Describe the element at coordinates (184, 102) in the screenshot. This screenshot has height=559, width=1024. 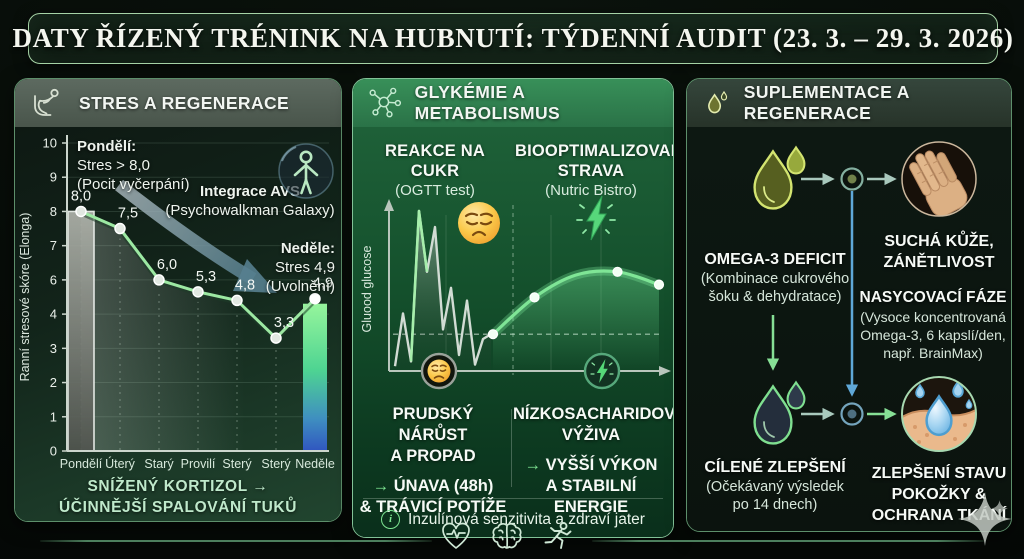
I see `panel-stress-title: STRES A REGENERACE` at that location.